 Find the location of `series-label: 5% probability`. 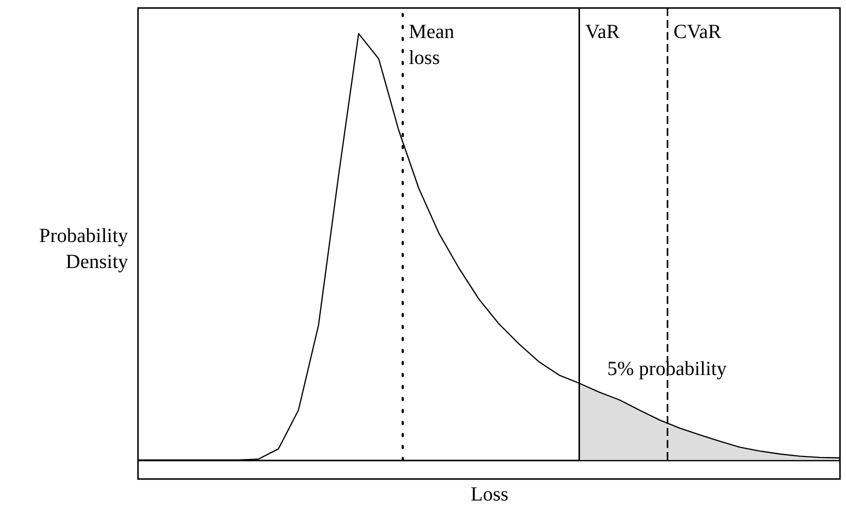

series-label: 5% probability is located at coordinates (667, 369).